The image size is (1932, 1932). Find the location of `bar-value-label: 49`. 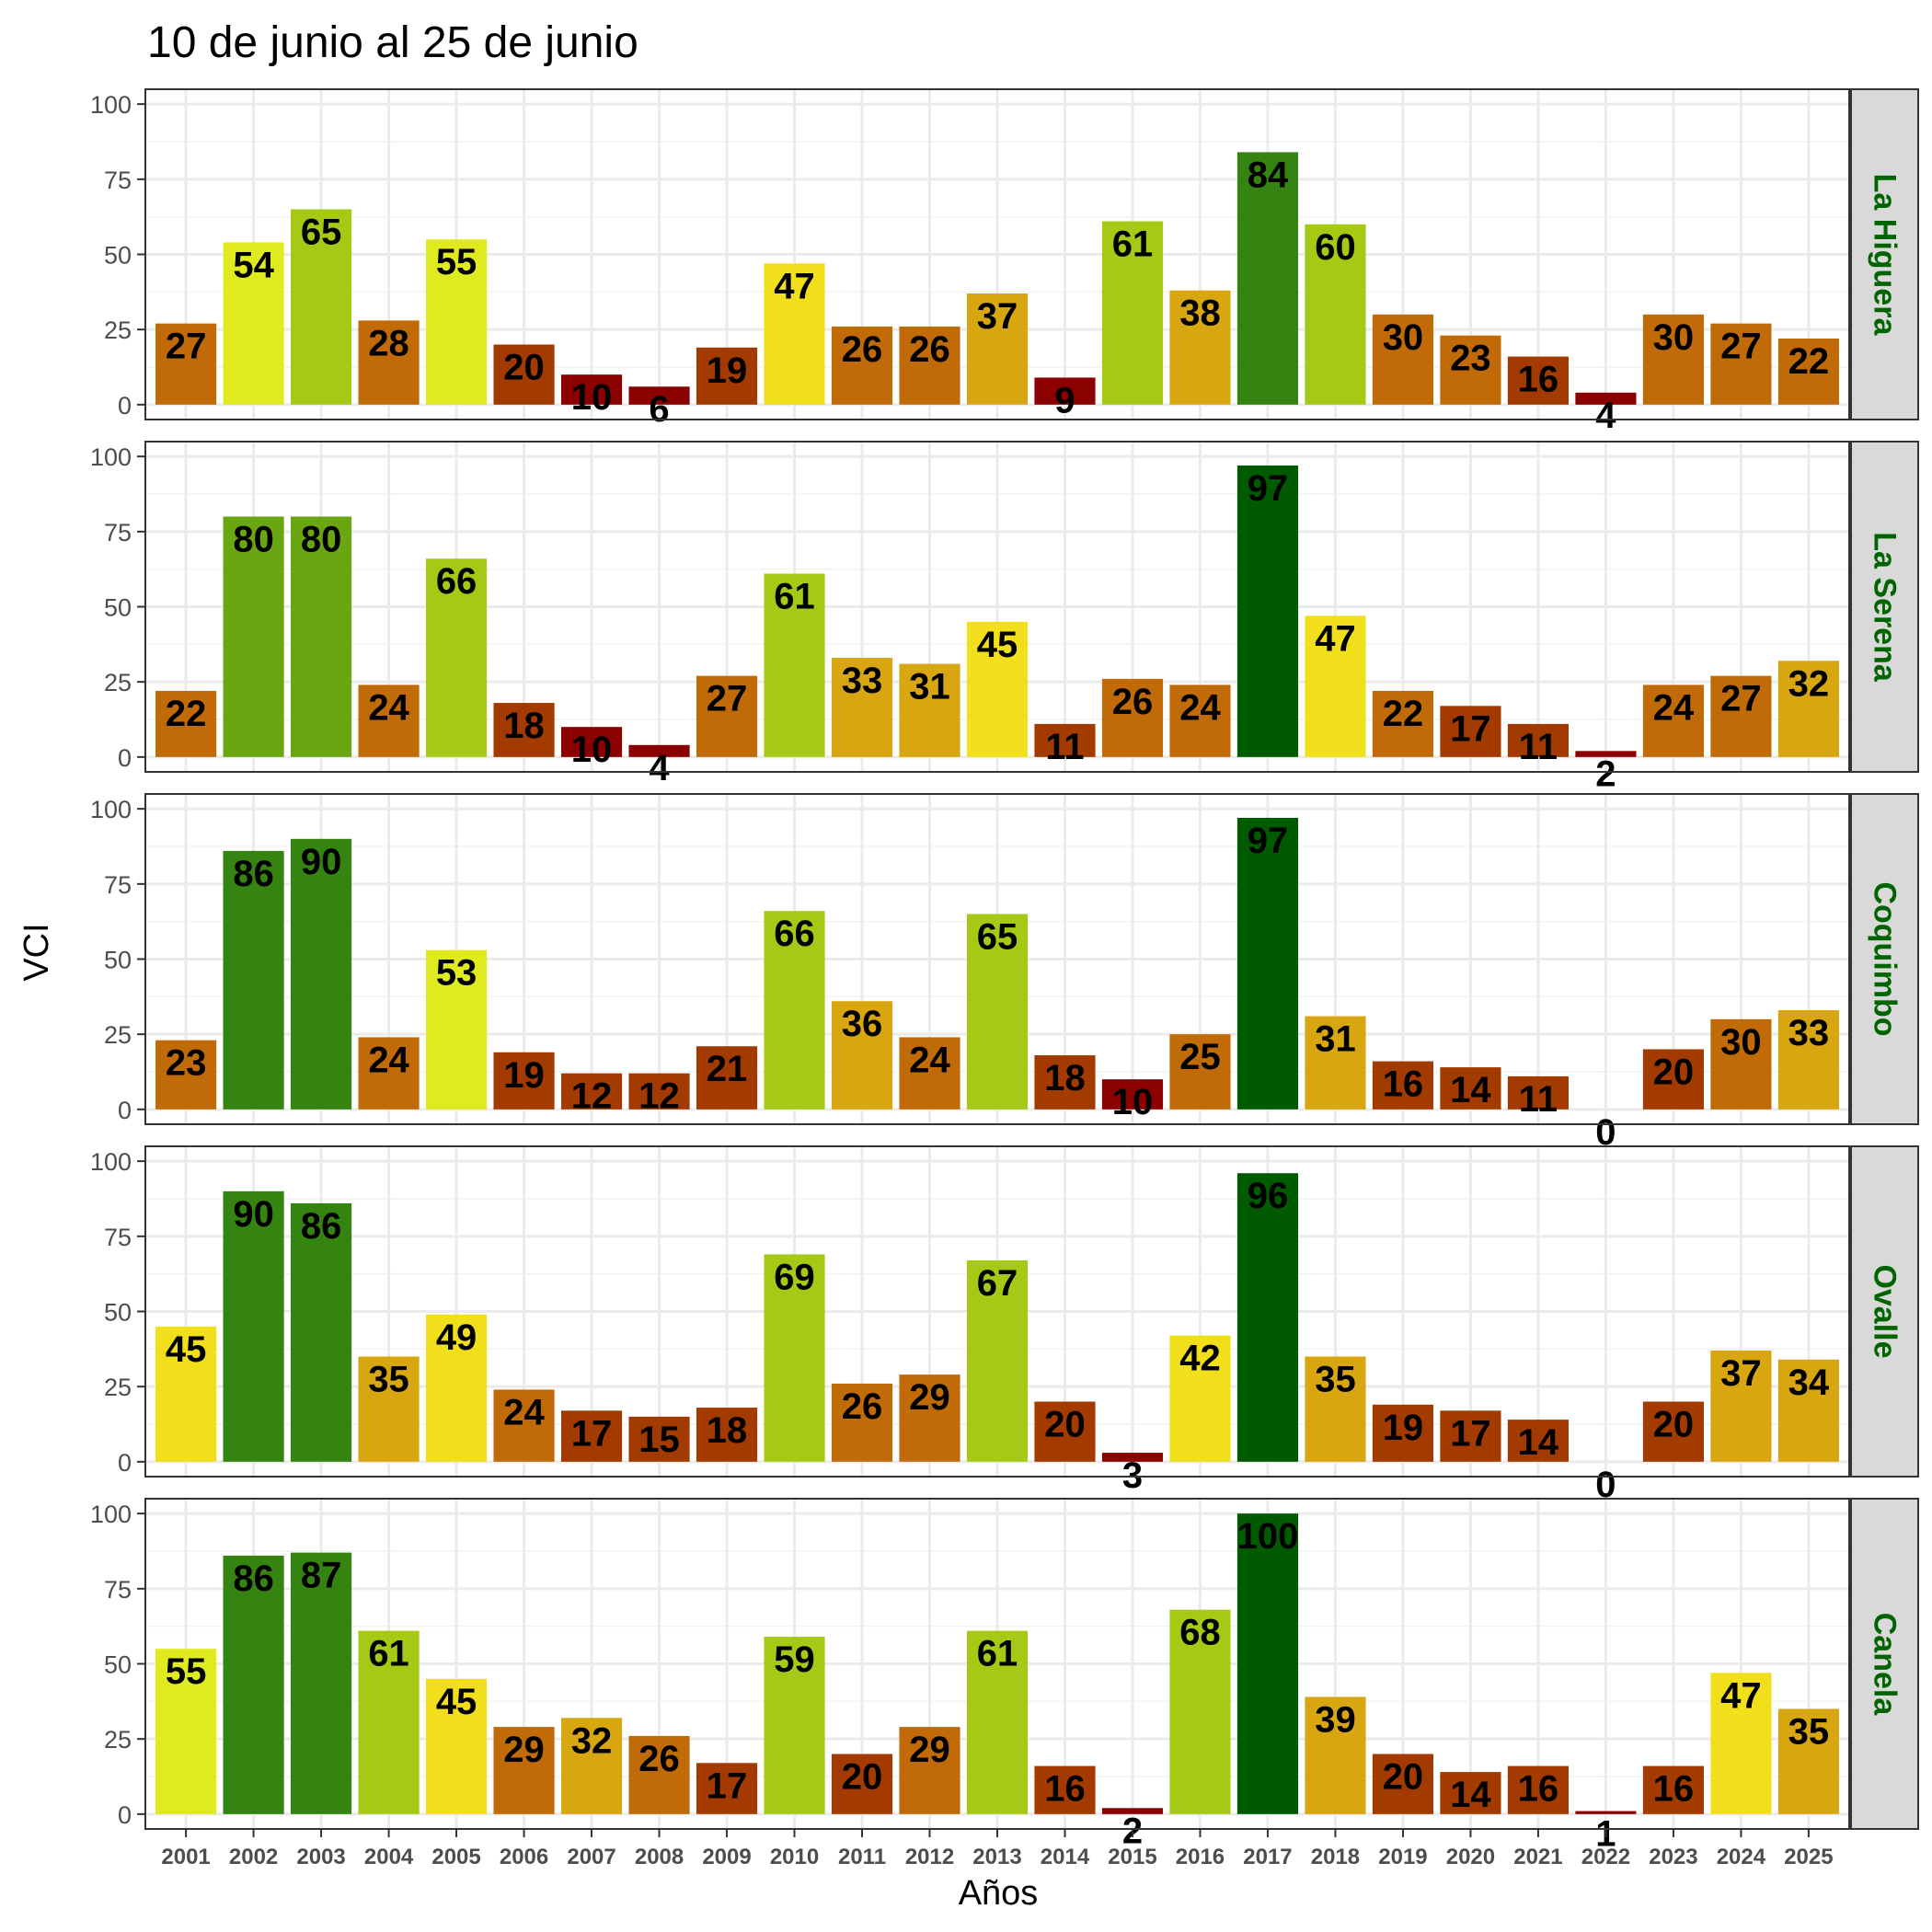

bar-value-label: 49 is located at coordinates (456, 1337).